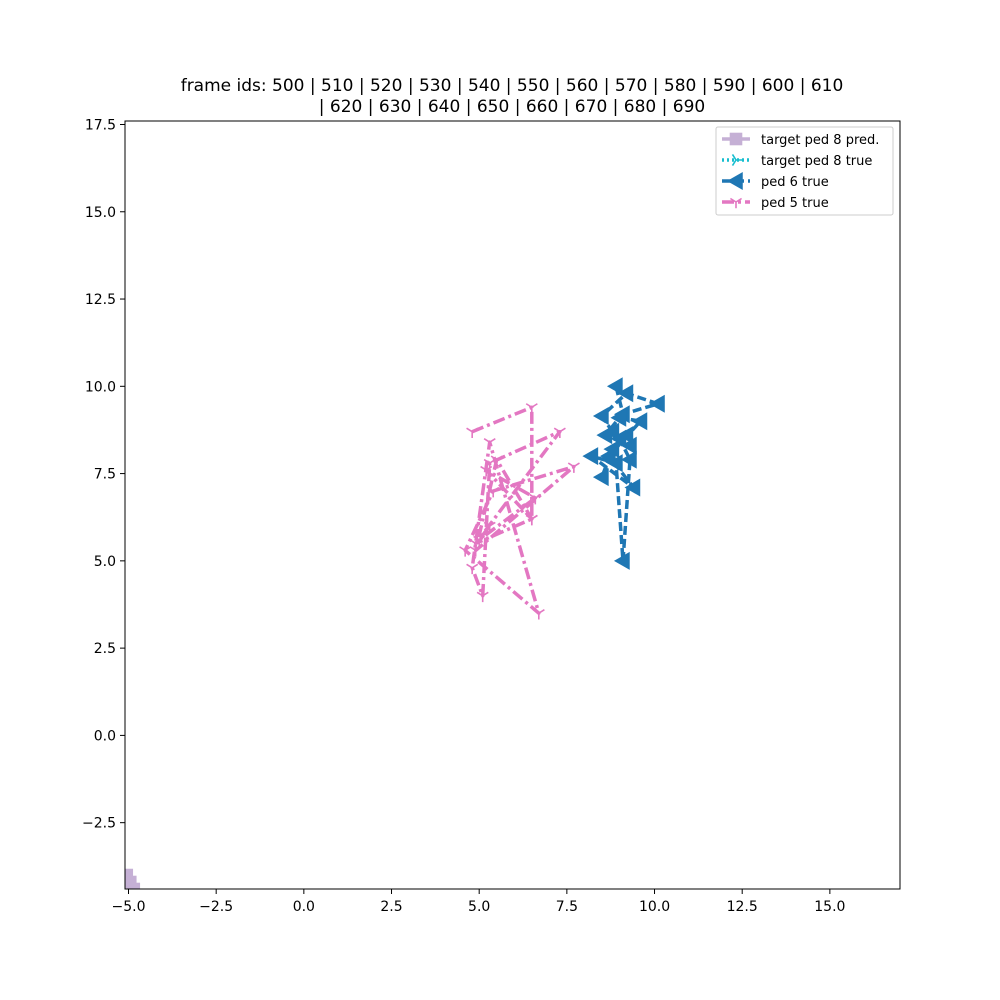  What do you see at coordinates (654, 907) in the screenshot?
I see `x-tick-label: 10.0` at bounding box center [654, 907].